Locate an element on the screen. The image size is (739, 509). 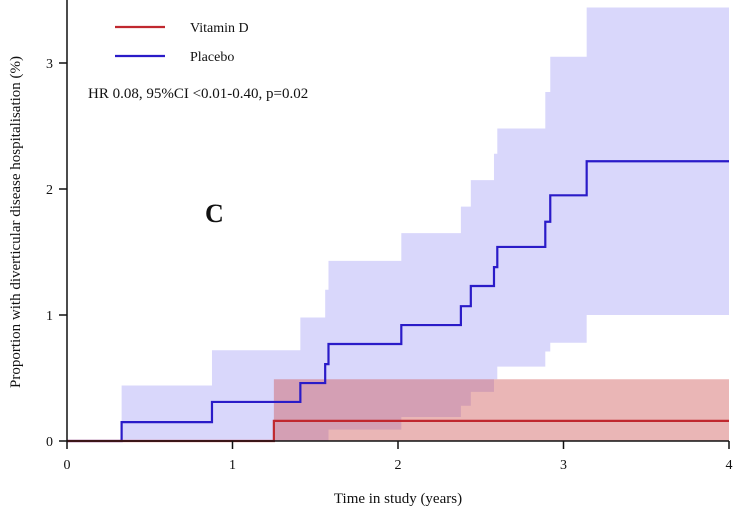
y-tick-label: 2 is located at coordinates (49, 190).